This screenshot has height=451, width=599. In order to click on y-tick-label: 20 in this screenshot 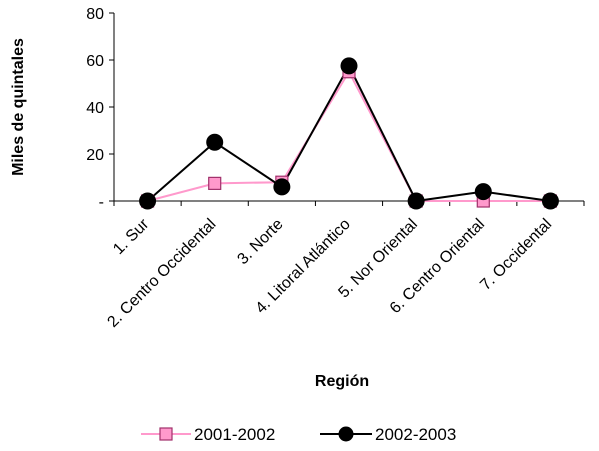, I will do `click(95, 155)`.